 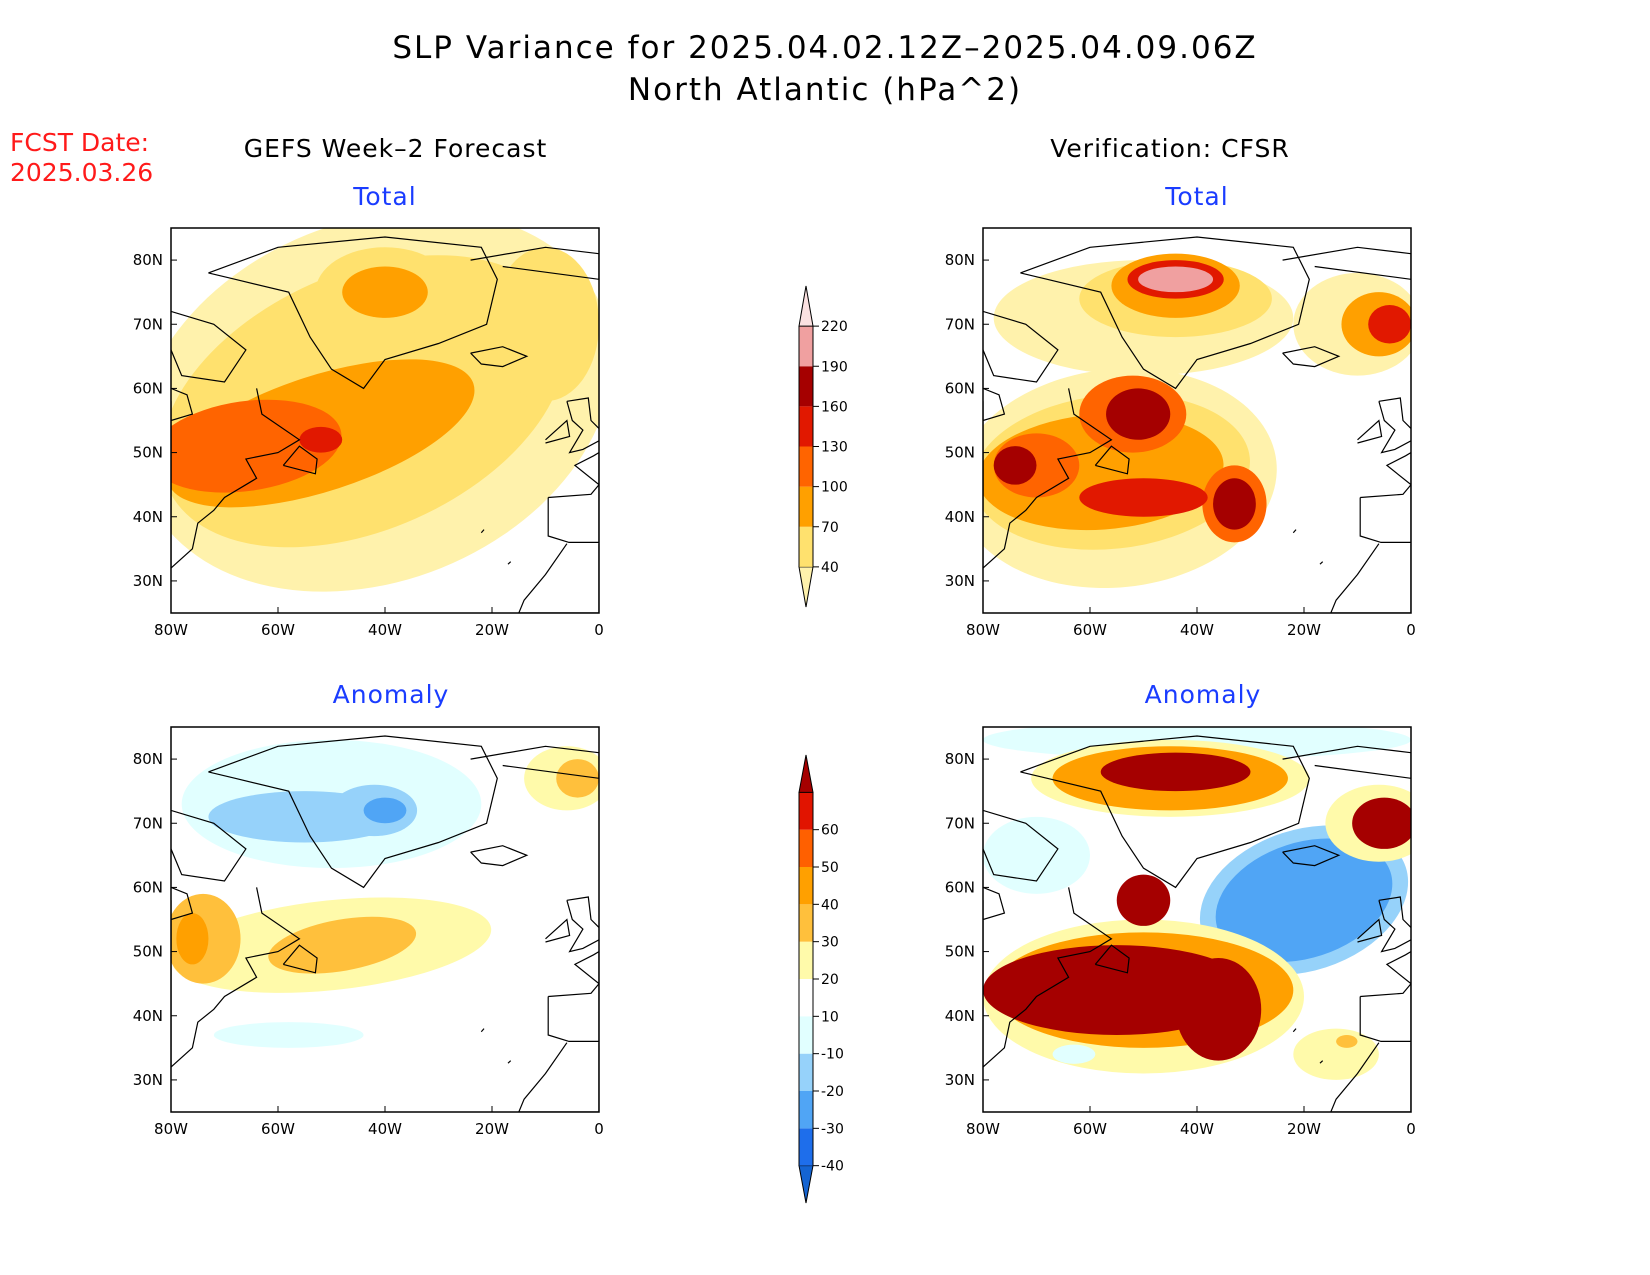 I want to click on colorbar-label: -10, so click(x=832, y=1055).